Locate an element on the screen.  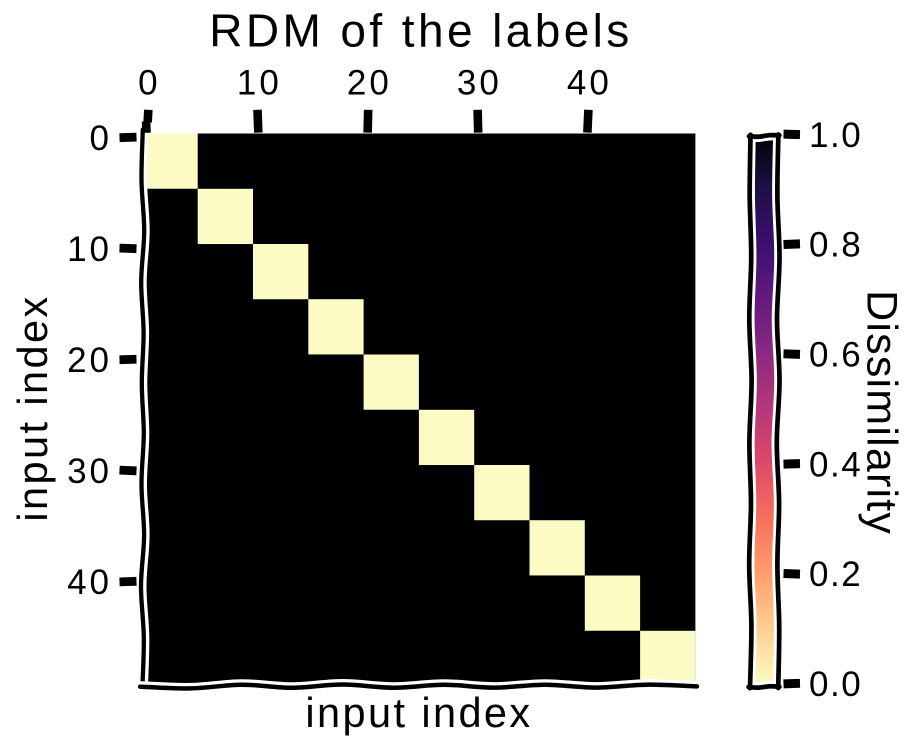
svg-text: 0.4 is located at coordinates (835, 464).